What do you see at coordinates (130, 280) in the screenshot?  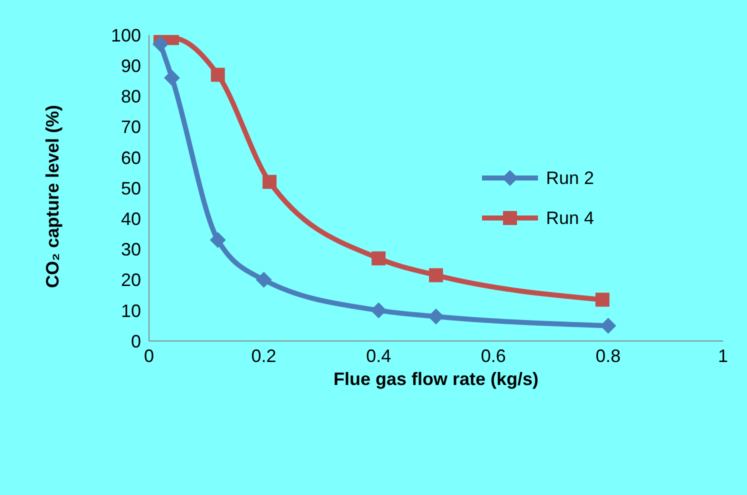 I see `y-tick-label: 20` at bounding box center [130, 280].